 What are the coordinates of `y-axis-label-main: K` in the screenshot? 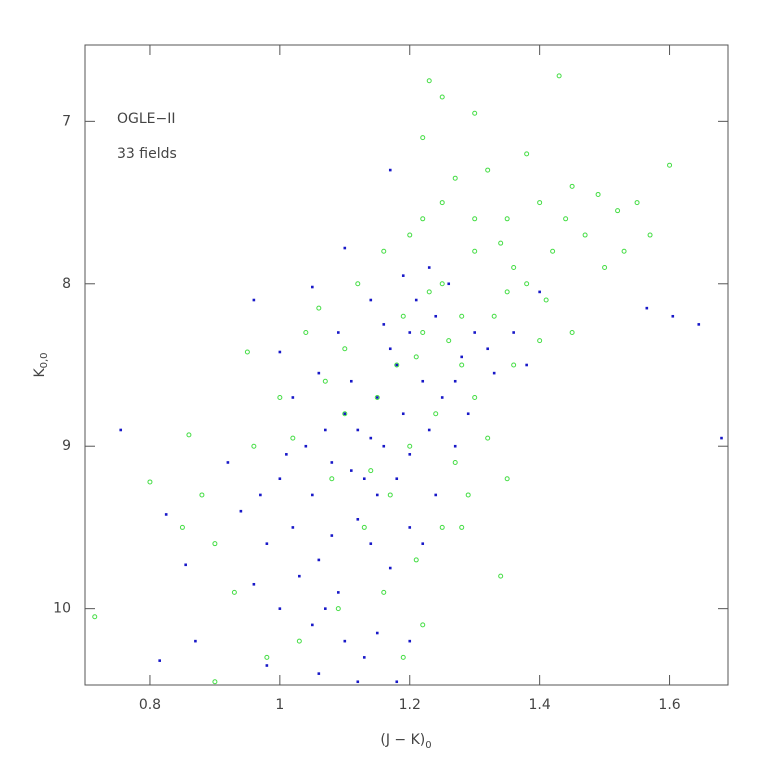 It's located at (40, 373).